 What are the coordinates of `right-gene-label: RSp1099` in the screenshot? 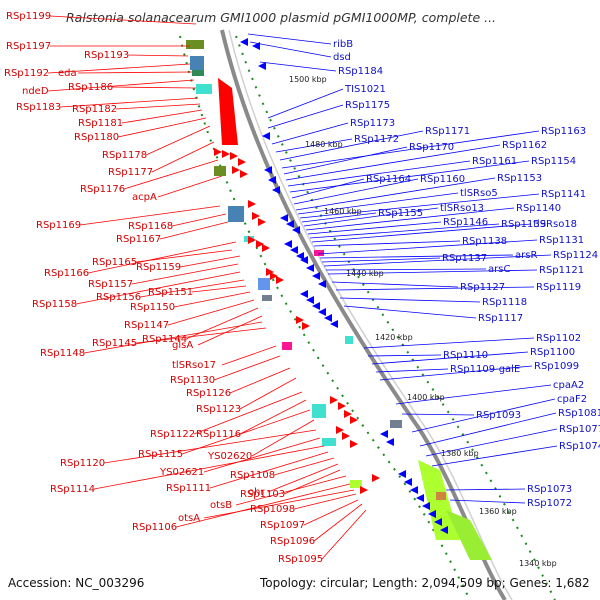 It's located at (556, 366).